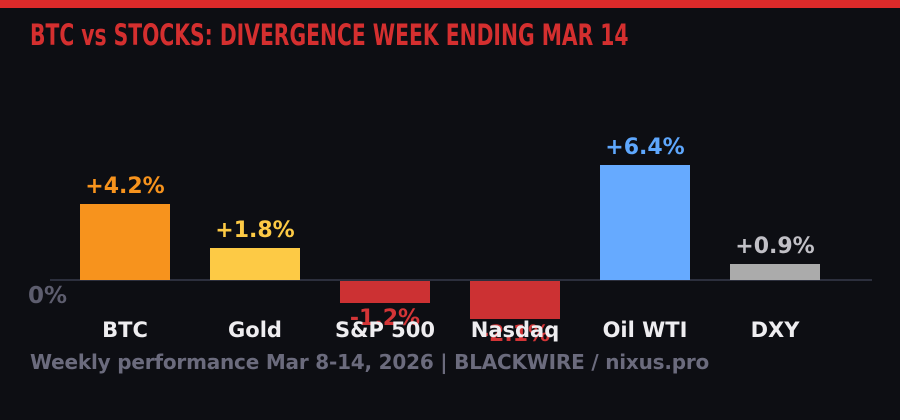  What do you see at coordinates (125, 242) in the screenshot?
I see `bar-btc` at bounding box center [125, 242].